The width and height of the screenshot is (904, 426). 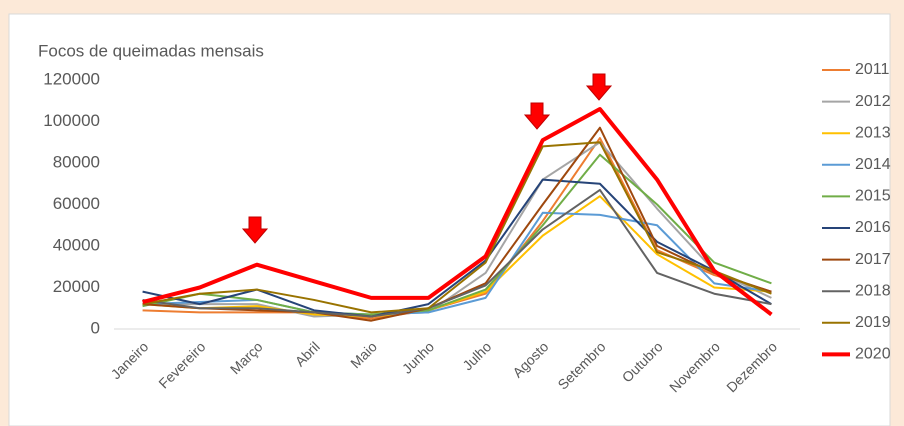 I want to click on legend-label: 2020, so click(x=873, y=354).